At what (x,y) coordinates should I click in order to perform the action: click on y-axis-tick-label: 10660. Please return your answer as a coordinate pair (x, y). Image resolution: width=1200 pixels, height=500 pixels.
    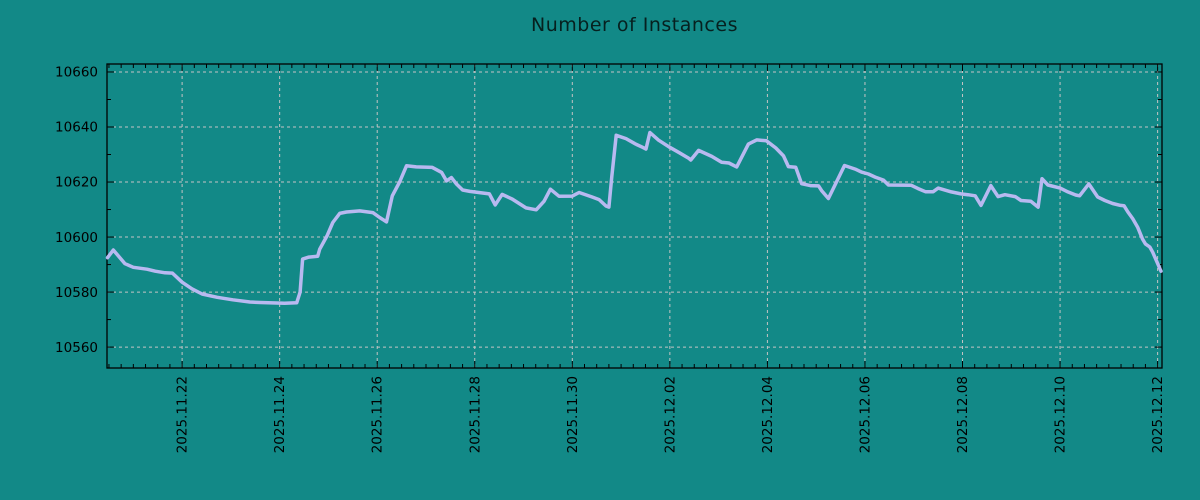
    Looking at the image, I should click on (76, 73).